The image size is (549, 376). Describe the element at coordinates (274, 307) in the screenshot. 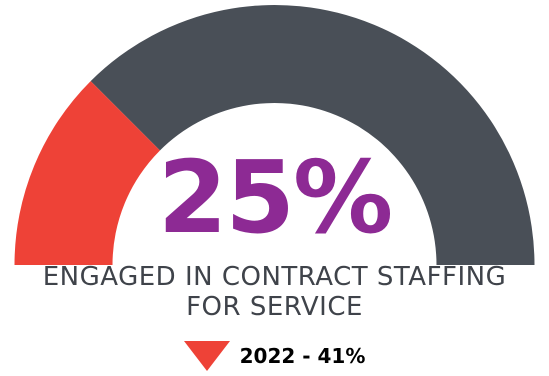

I see `caption-line-2: FOR SERVICE` at that location.